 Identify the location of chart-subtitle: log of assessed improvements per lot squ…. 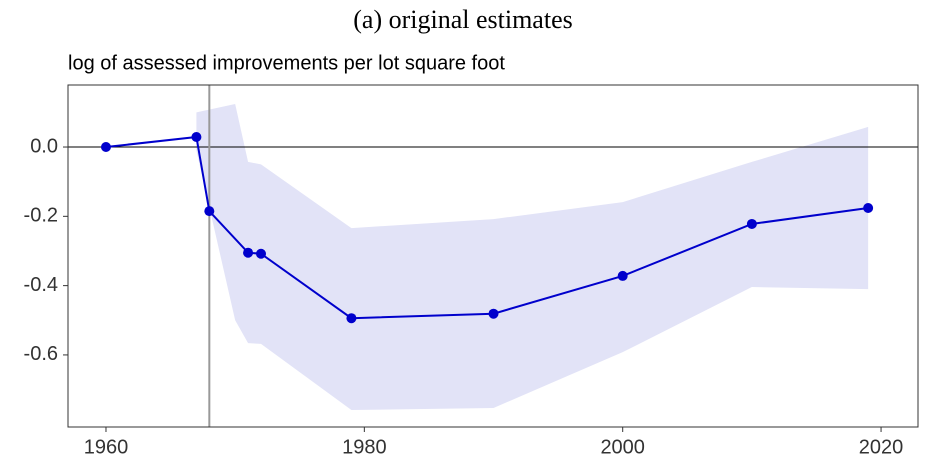
(286, 63).